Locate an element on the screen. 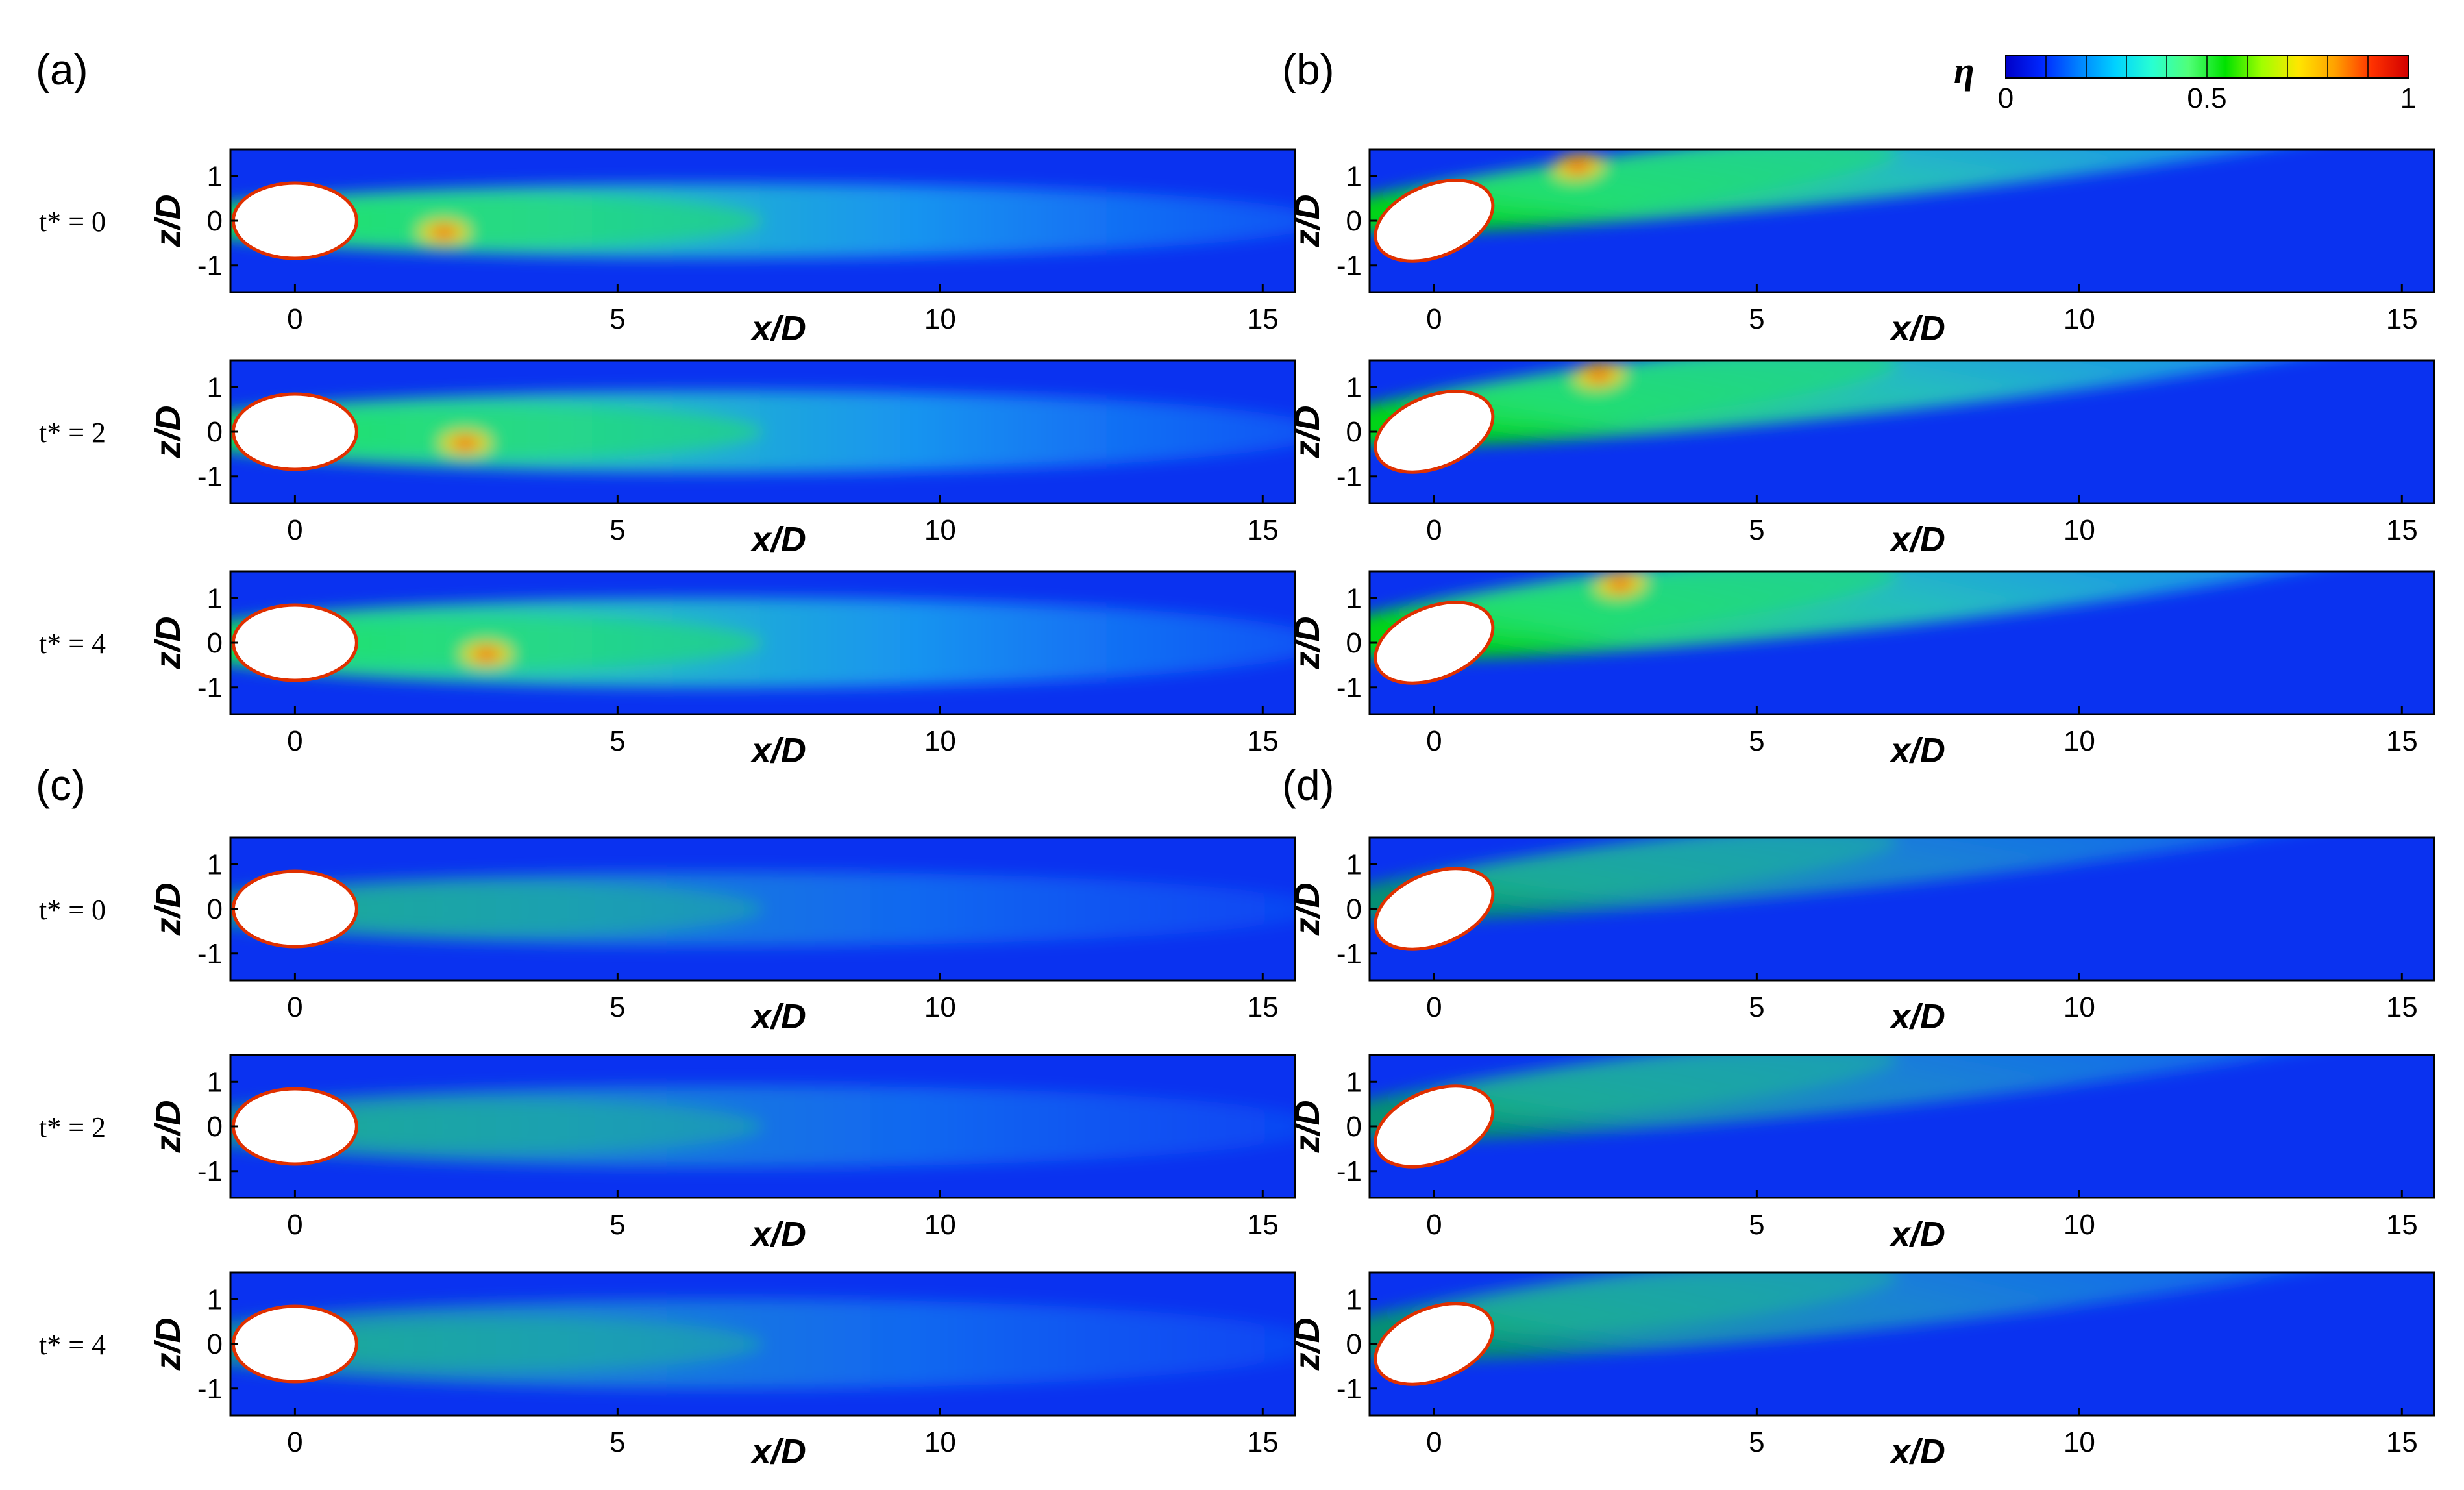  plot-b-row-0: 10-1z/D0 5 10 15x/D is located at coordinates (1861, 248).